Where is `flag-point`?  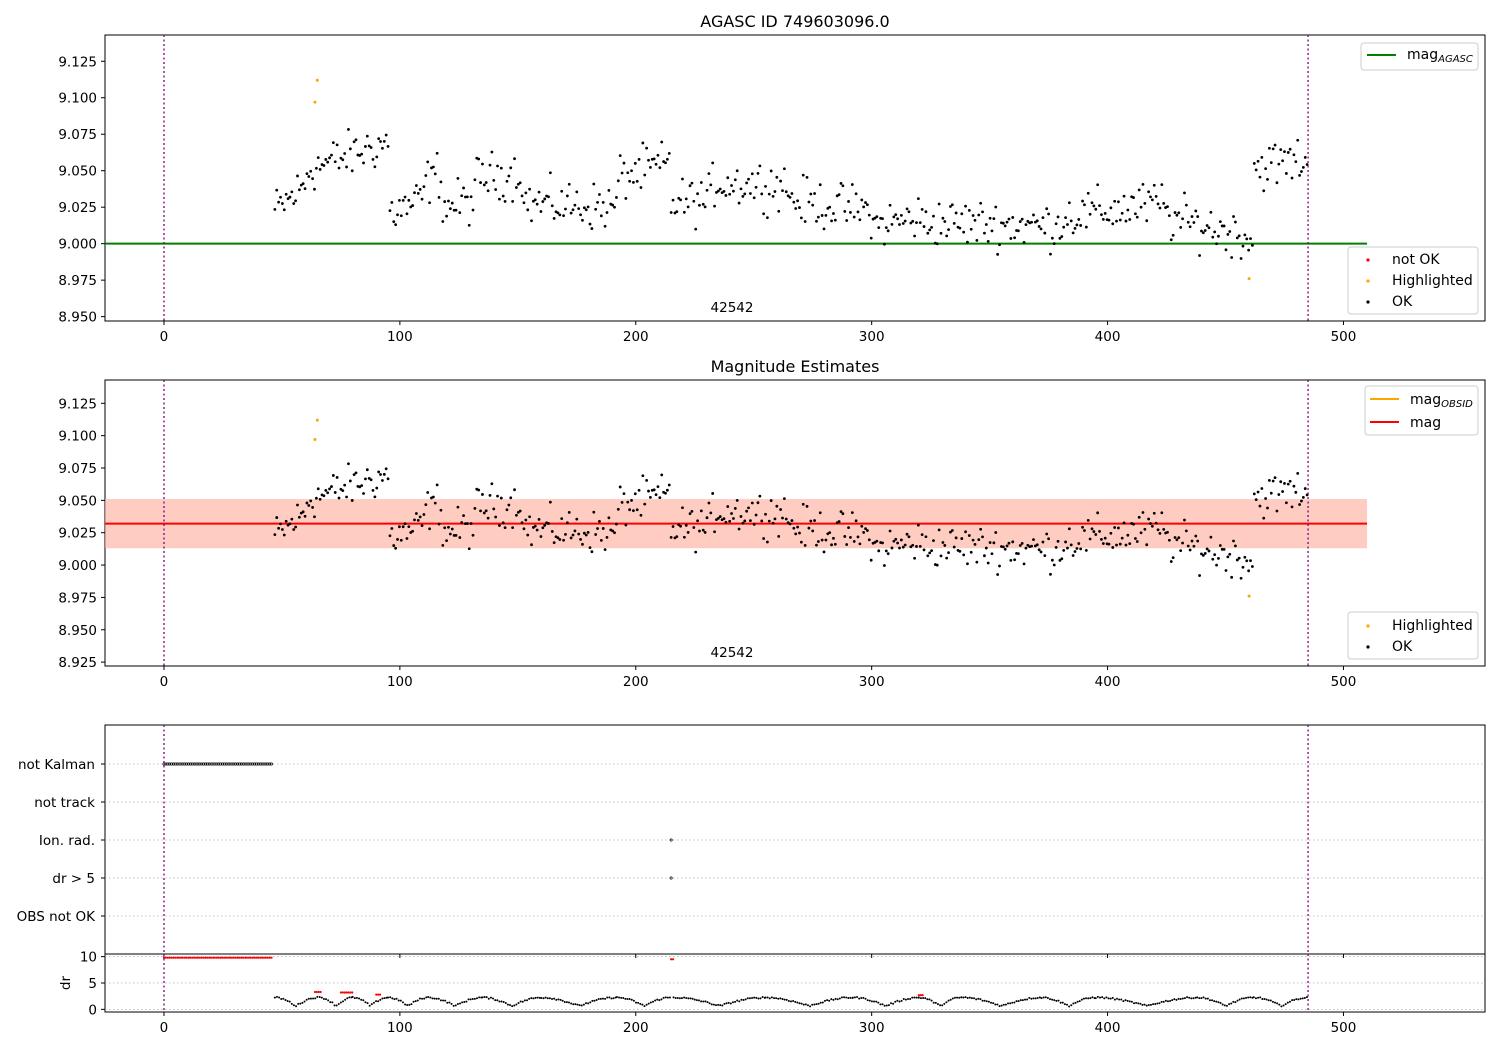
flag-point is located at coordinates (671, 840).